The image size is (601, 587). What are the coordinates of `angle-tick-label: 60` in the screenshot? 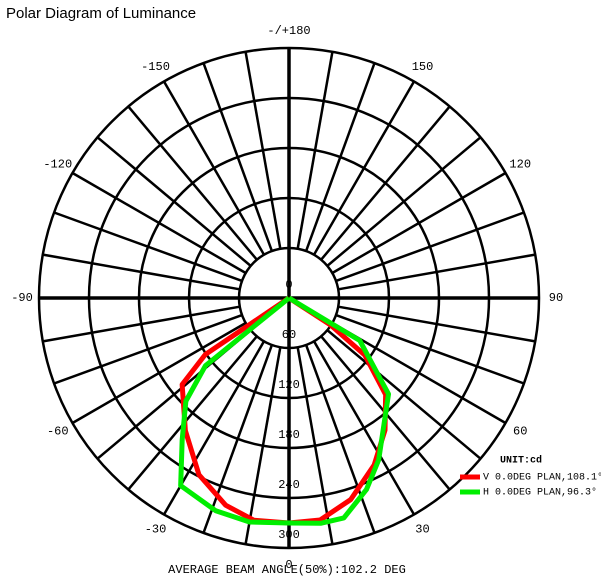 It's located at (520, 432).